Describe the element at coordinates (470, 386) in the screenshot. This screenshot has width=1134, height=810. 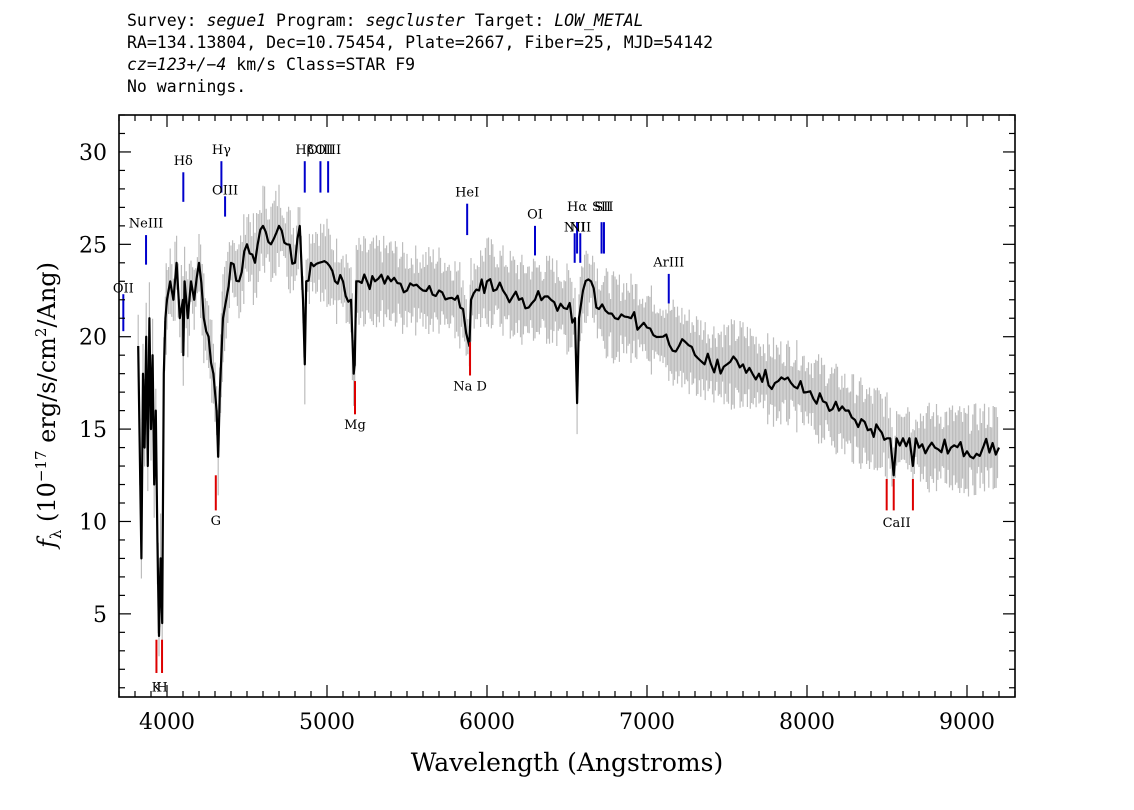
I see `absorption-line-label: Na D` at that location.